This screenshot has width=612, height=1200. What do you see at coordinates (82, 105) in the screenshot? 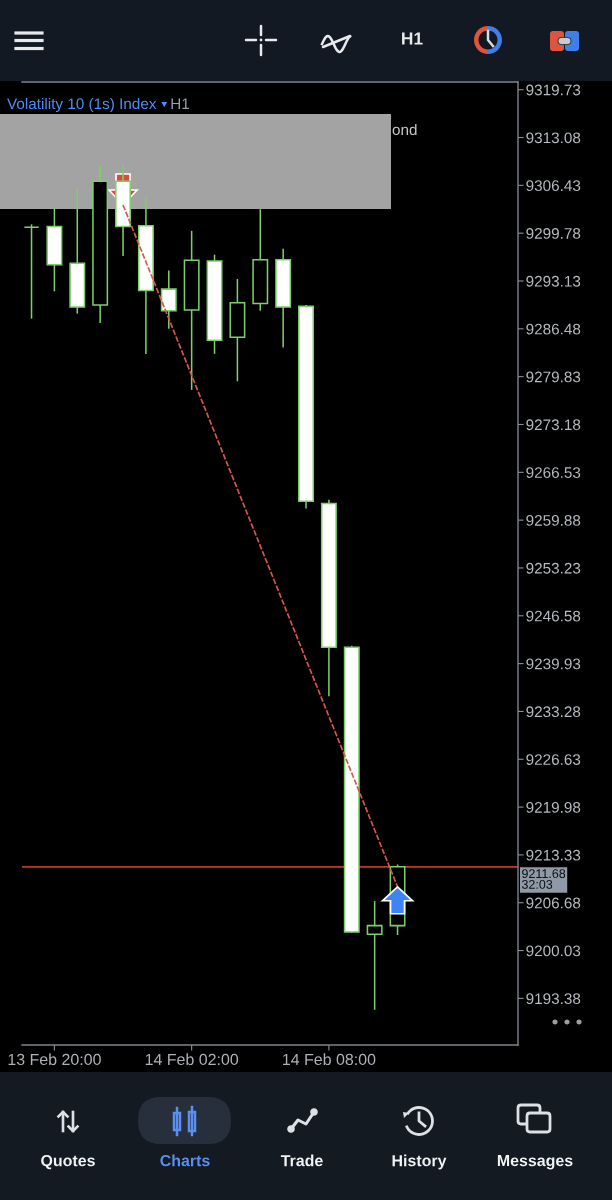
I see `text: Volatility 10 (1s) Index` at bounding box center [82, 105].